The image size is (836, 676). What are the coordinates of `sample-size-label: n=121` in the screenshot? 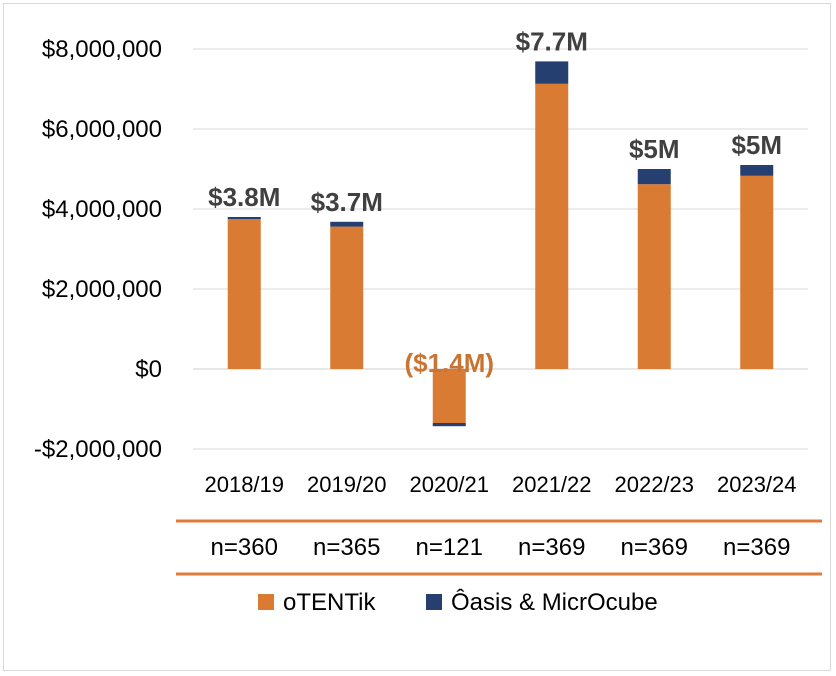 It's located at (449, 547).